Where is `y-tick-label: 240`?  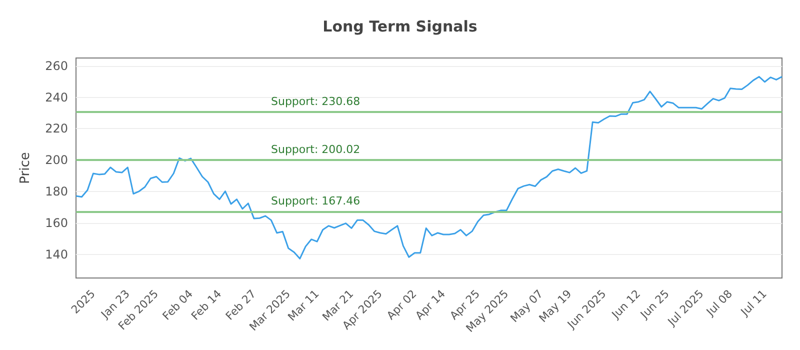
y-tick-label: 240 is located at coordinates (56, 97).